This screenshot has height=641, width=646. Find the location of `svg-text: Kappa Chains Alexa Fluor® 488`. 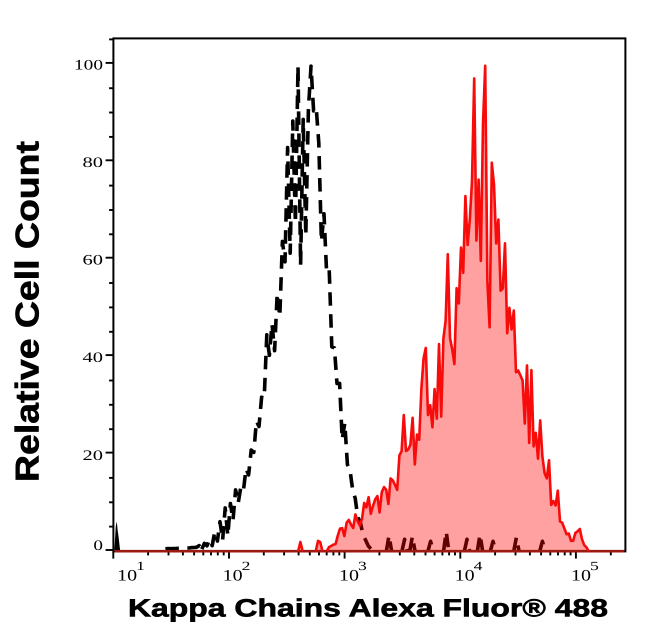

svg-text: Kappa Chains Alexa Fluor® 488 is located at coordinates (368, 609).